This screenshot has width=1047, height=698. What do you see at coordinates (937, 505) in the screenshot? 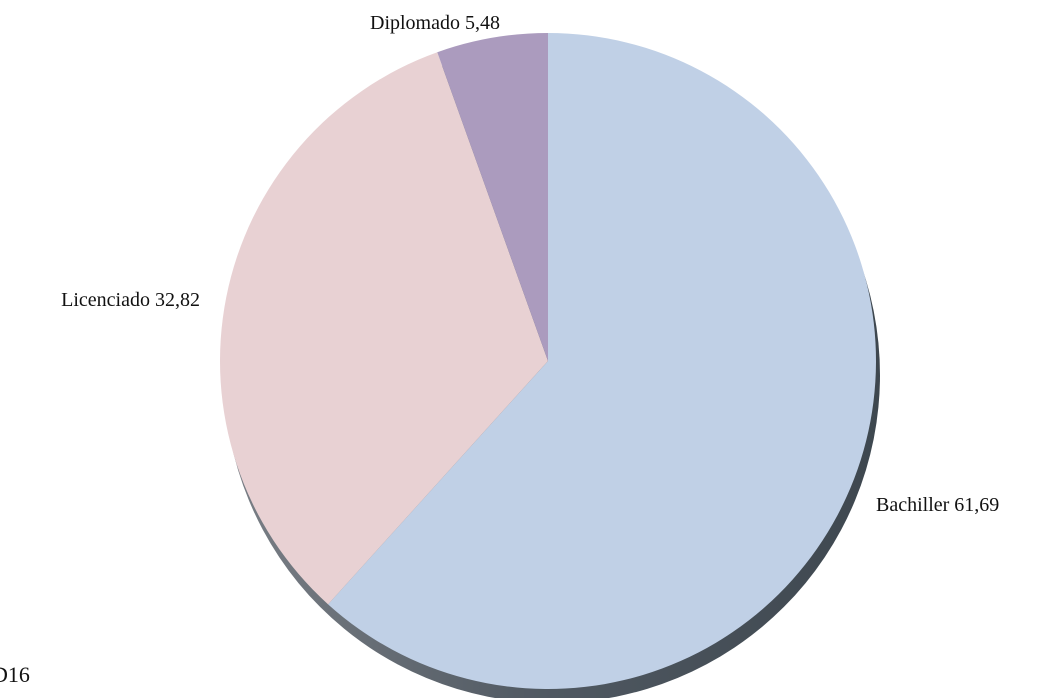
I see `pie-label-bachiller: Bachiller 61,69` at bounding box center [937, 505].